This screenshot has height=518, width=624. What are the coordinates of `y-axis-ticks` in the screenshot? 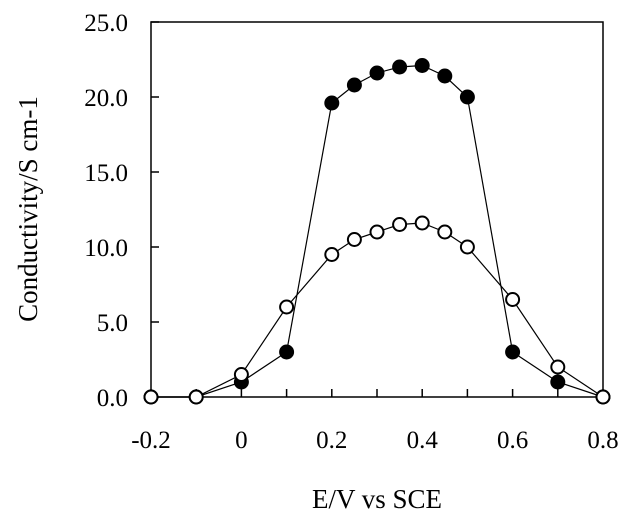 It's located at (155, 209).